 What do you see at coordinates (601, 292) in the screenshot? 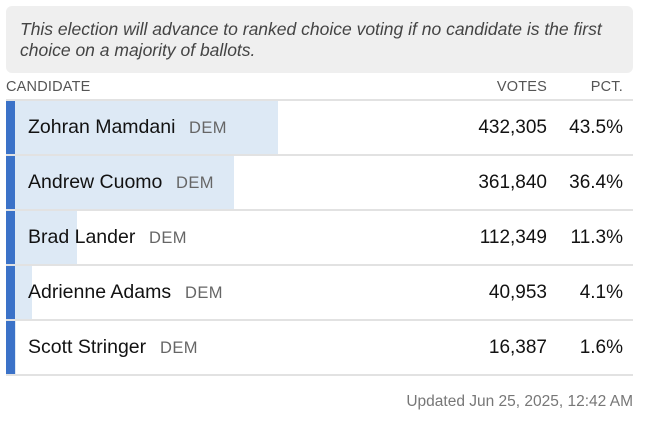
I see `vote-percent: 4.1%` at bounding box center [601, 292].